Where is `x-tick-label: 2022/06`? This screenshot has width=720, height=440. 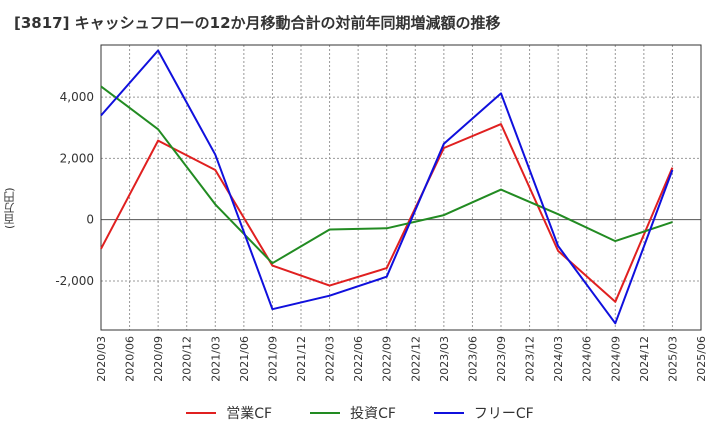
x-tick-label: 2022/06 is located at coordinates (358, 359).